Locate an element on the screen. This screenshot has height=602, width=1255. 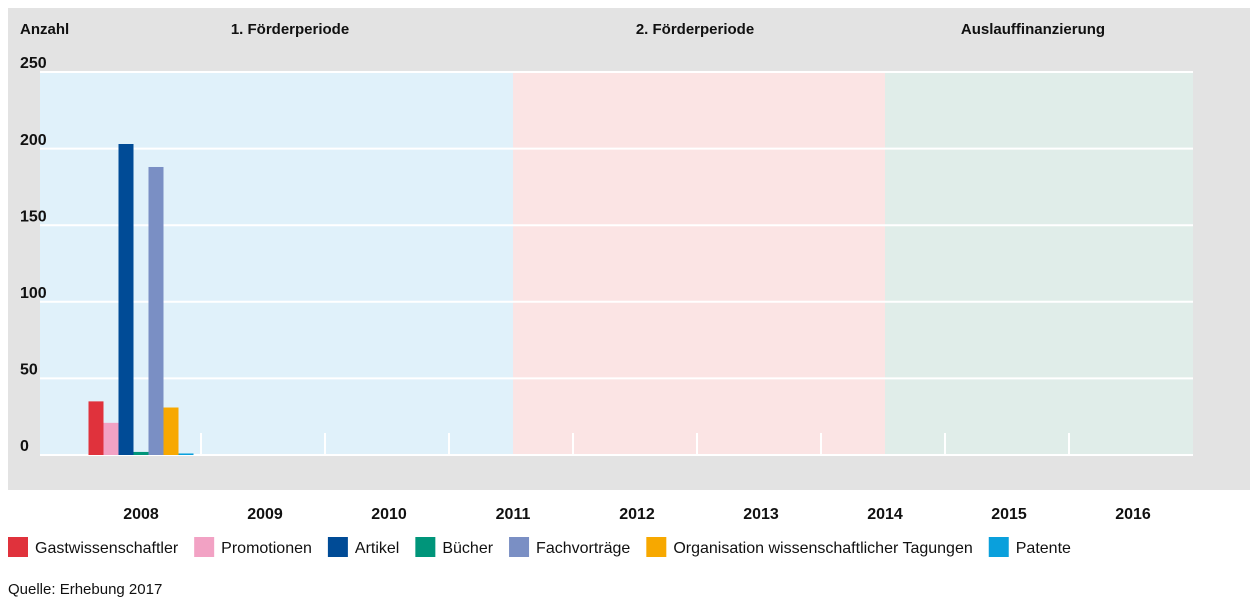
legend-label: Artikel is located at coordinates (377, 548).